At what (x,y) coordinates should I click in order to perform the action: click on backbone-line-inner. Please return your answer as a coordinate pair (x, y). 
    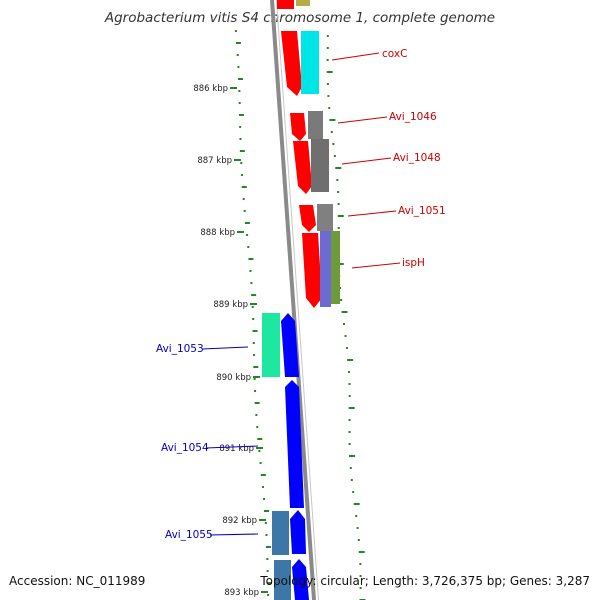
    Looking at the image, I should click on (297, 300).